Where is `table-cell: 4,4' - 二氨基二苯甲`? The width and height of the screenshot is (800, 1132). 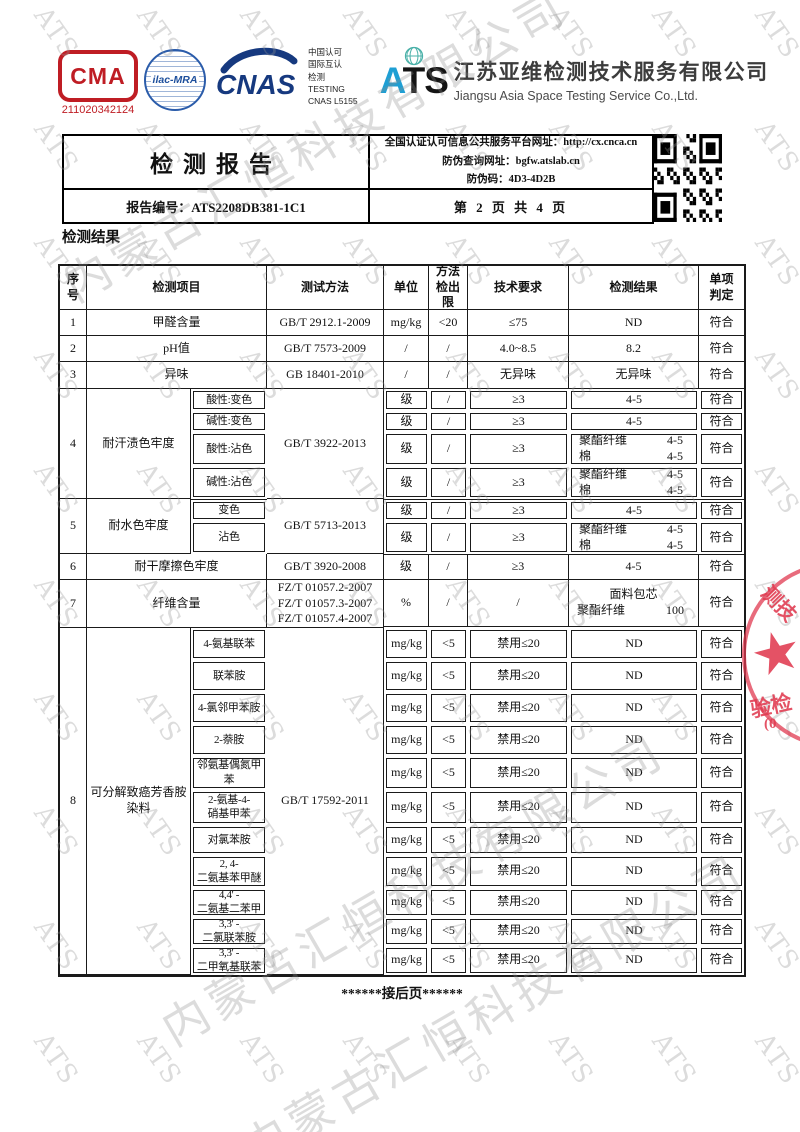 table-cell: 4,4' - 二氨基二苯甲 is located at coordinates (229, 902).